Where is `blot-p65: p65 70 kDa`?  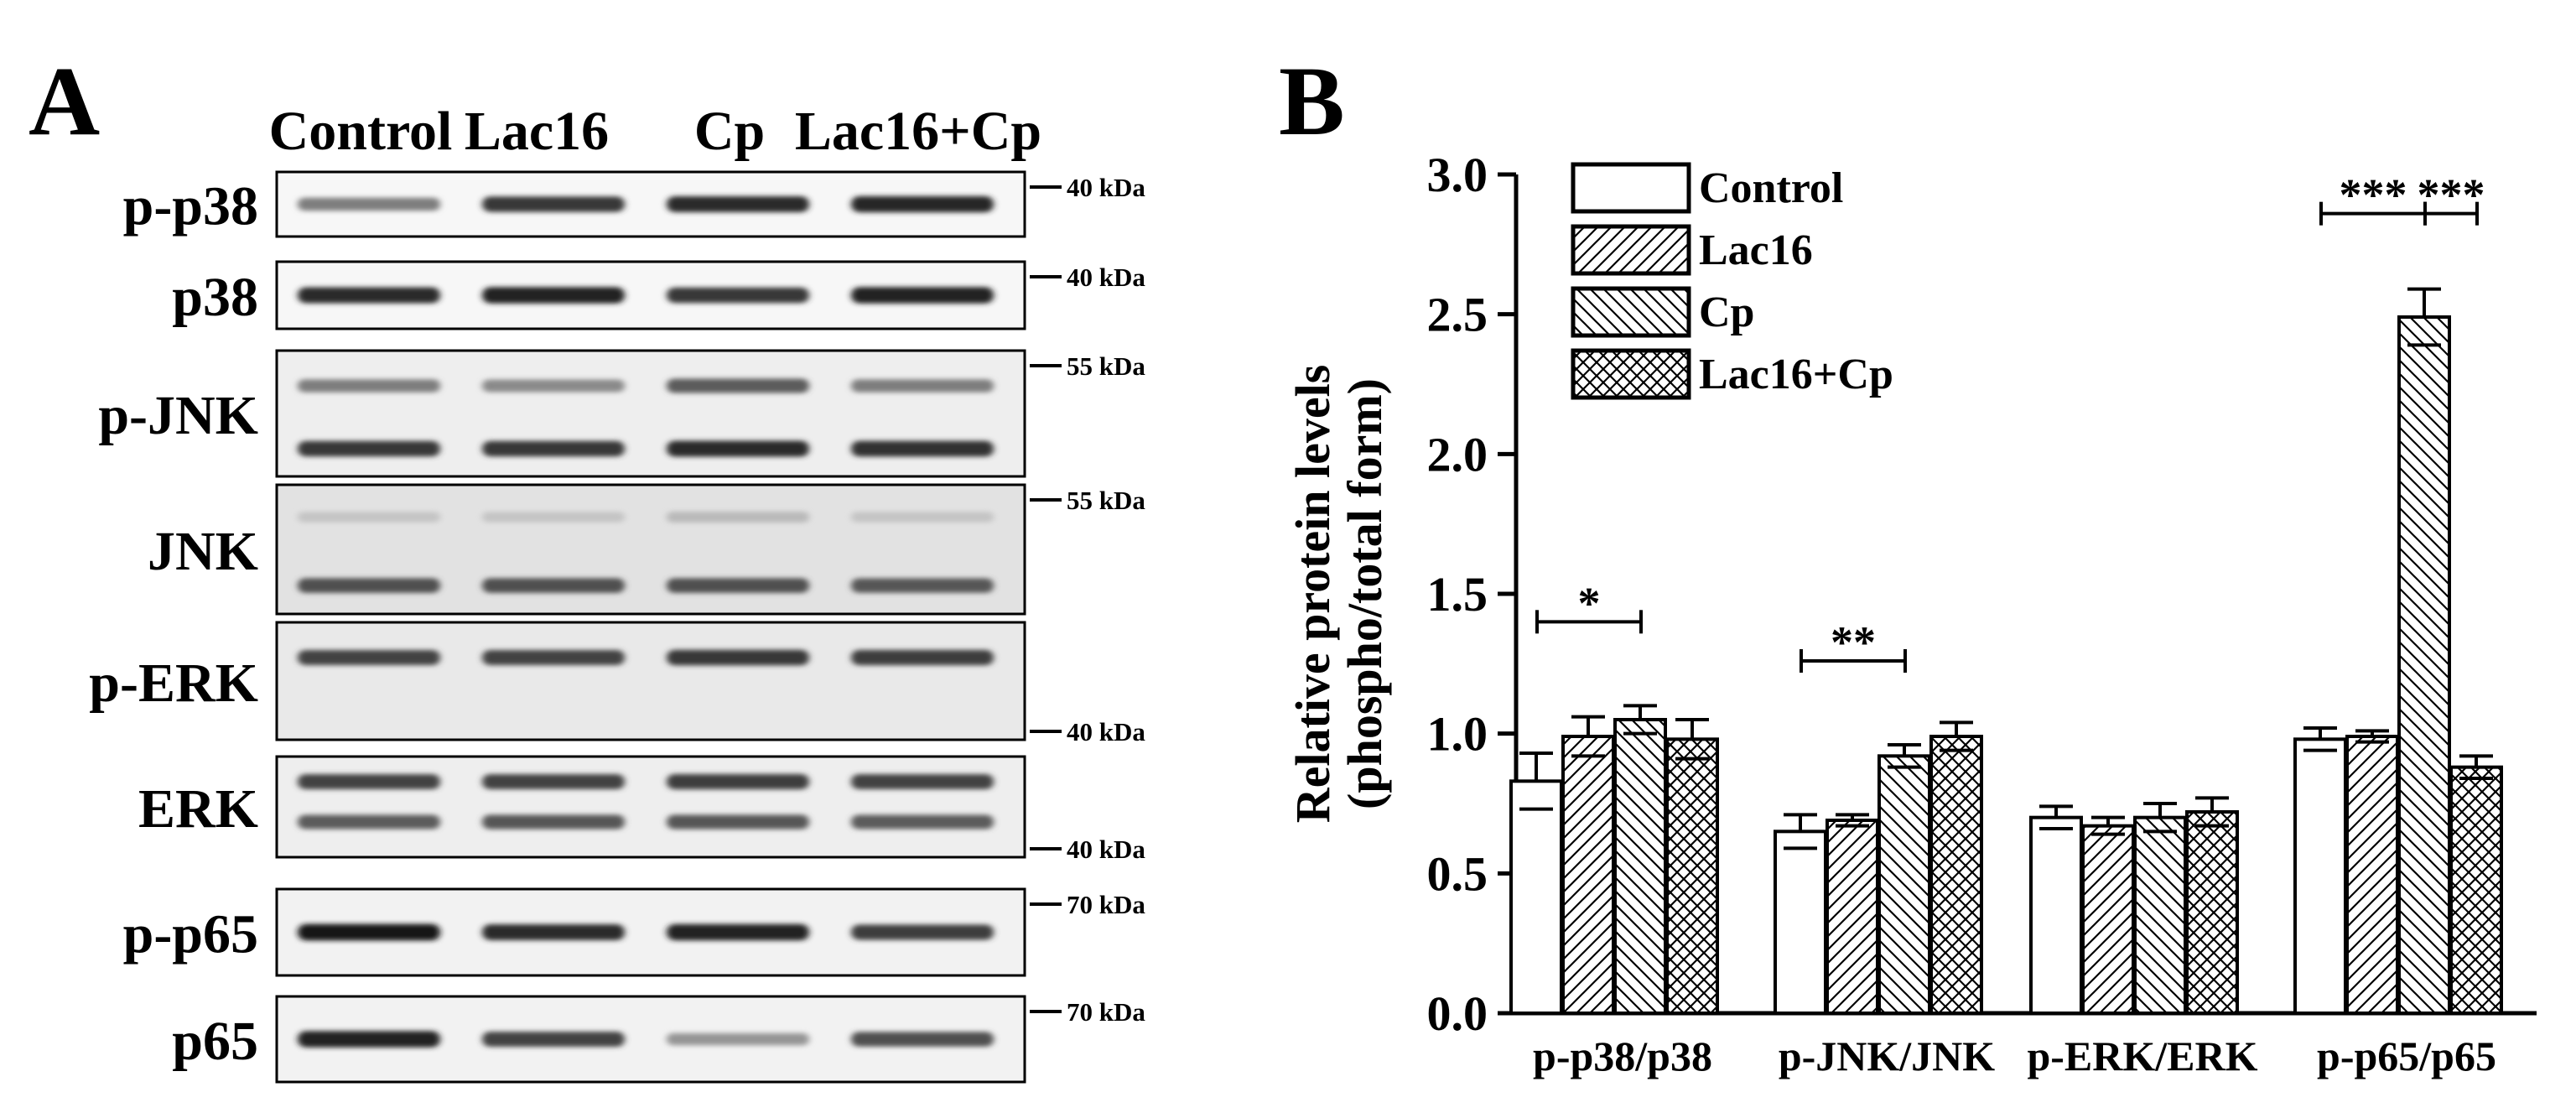 blot-p65: p65 70 kDa is located at coordinates (658, 1039).